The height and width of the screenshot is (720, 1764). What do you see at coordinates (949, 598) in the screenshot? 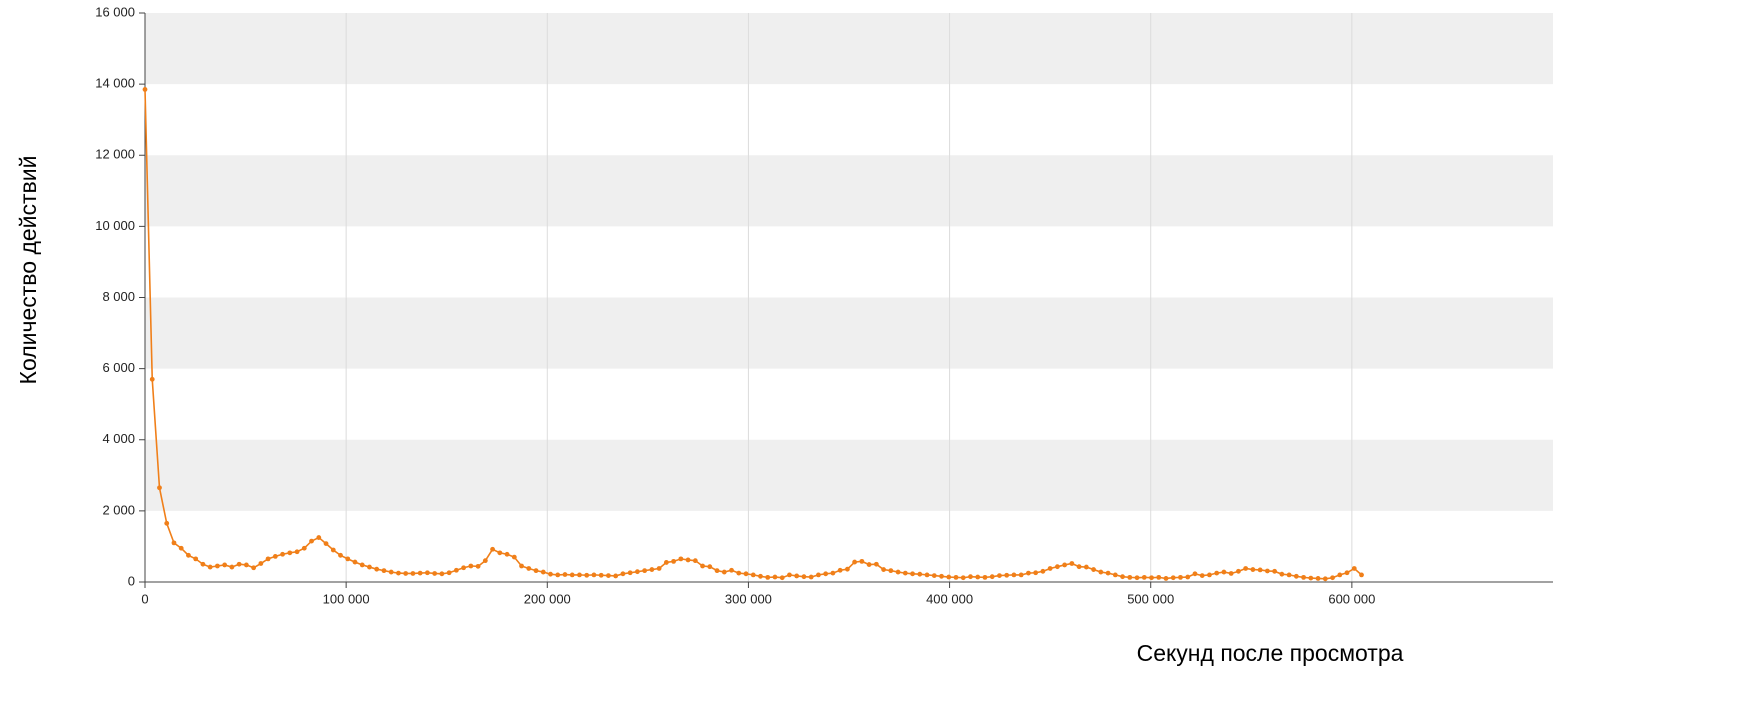
I see `x-tick-label: 400 000` at bounding box center [949, 598].